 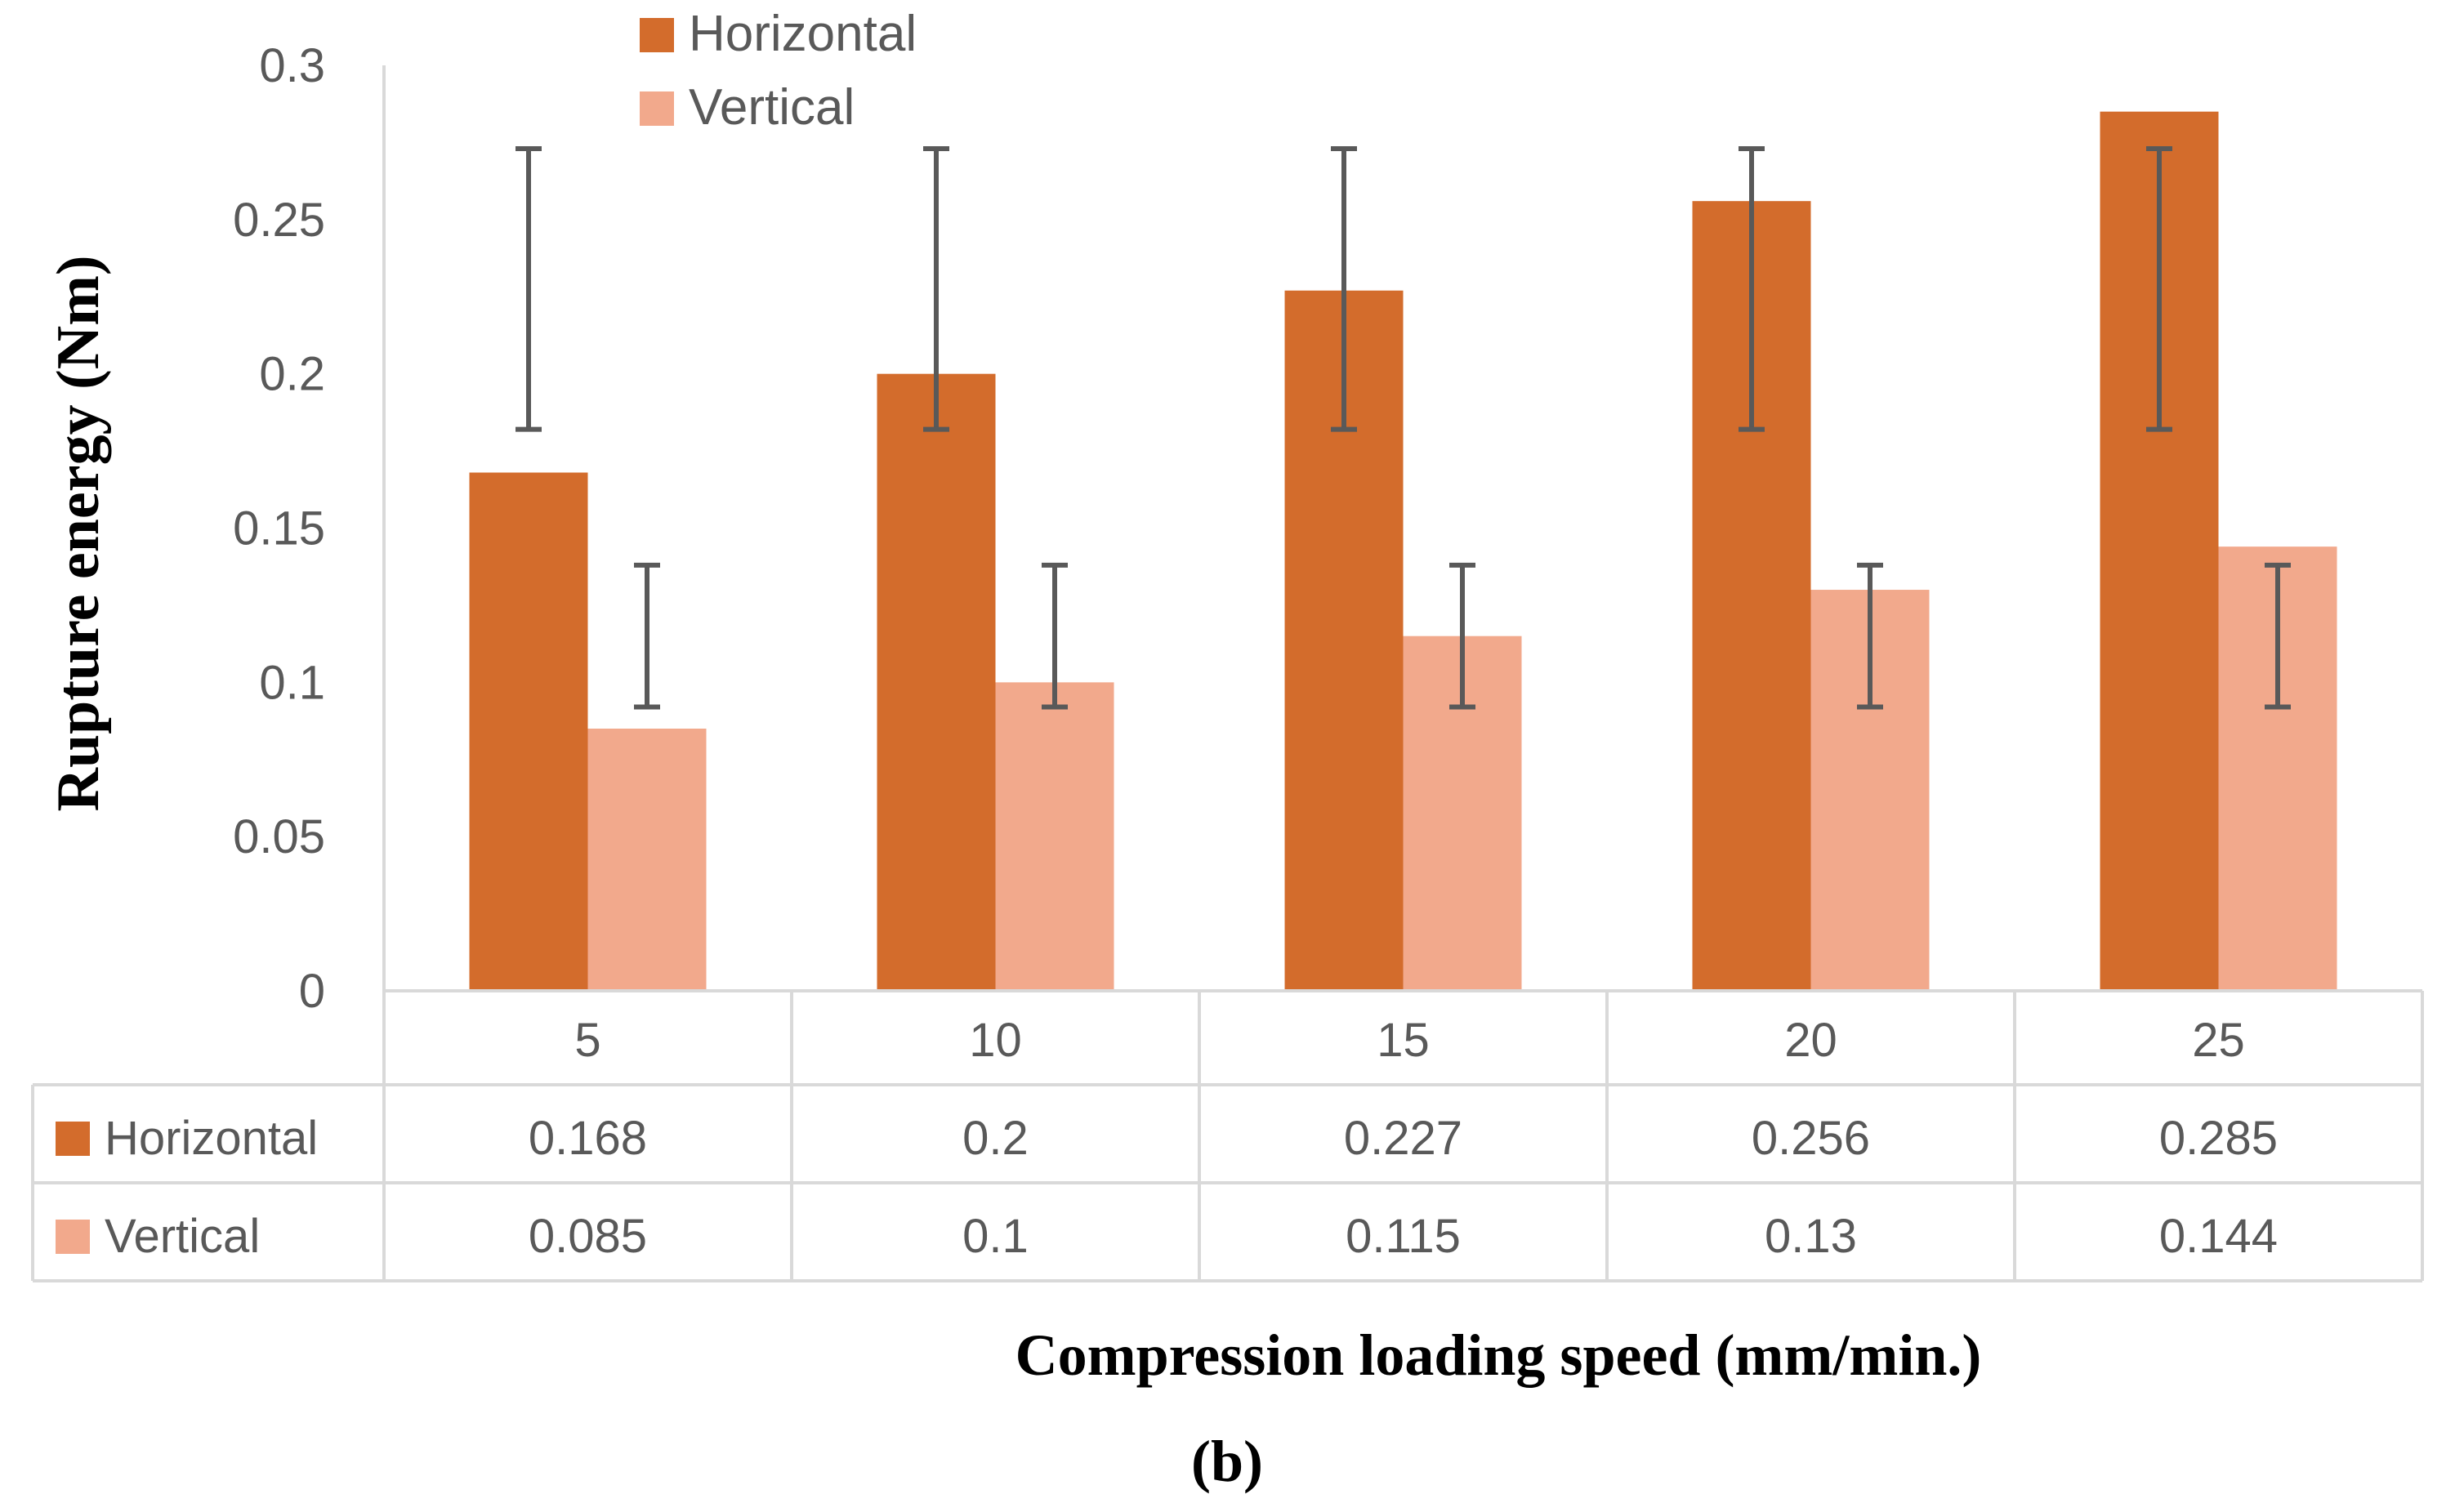 What do you see at coordinates (772, 108) in the screenshot?
I see `legend-label-vertical: Vertical` at bounding box center [772, 108].